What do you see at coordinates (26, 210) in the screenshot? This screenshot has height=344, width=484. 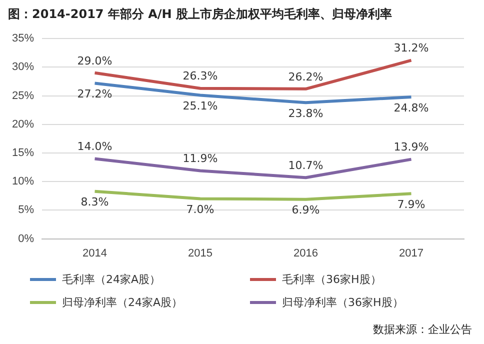 I see `y-tick-label: 5%` at bounding box center [26, 210].